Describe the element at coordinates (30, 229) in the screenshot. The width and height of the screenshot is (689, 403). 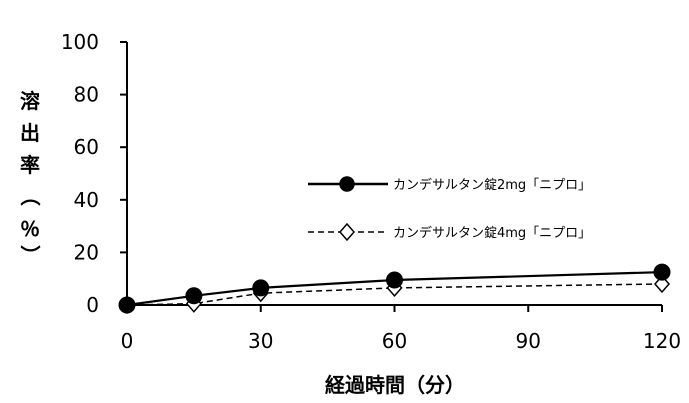
I see `y-axis-title-char: ％` at that location.